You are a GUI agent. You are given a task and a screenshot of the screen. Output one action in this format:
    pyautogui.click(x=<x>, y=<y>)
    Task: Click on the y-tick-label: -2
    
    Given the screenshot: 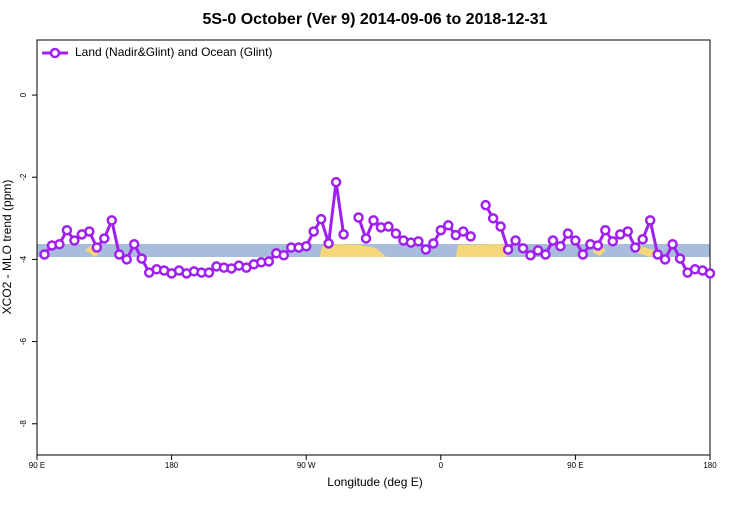 What is the action you would take?
    pyautogui.click(x=23, y=177)
    